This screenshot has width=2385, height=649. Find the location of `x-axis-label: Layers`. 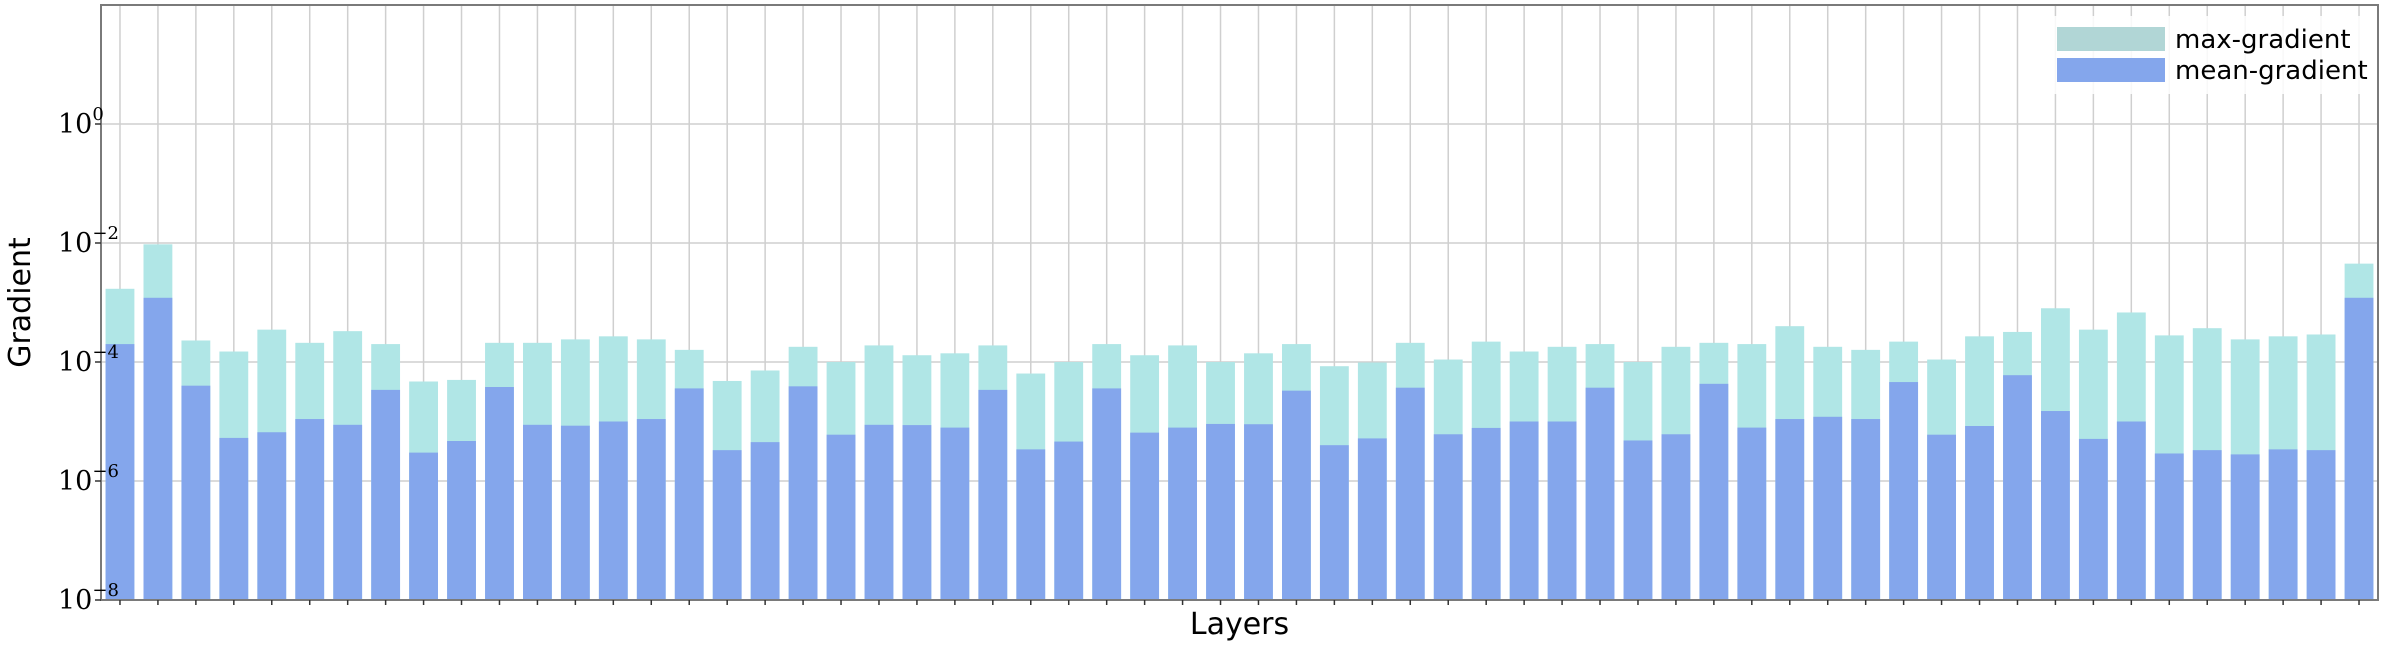

x-axis-label: Layers is located at coordinates (1239, 624).